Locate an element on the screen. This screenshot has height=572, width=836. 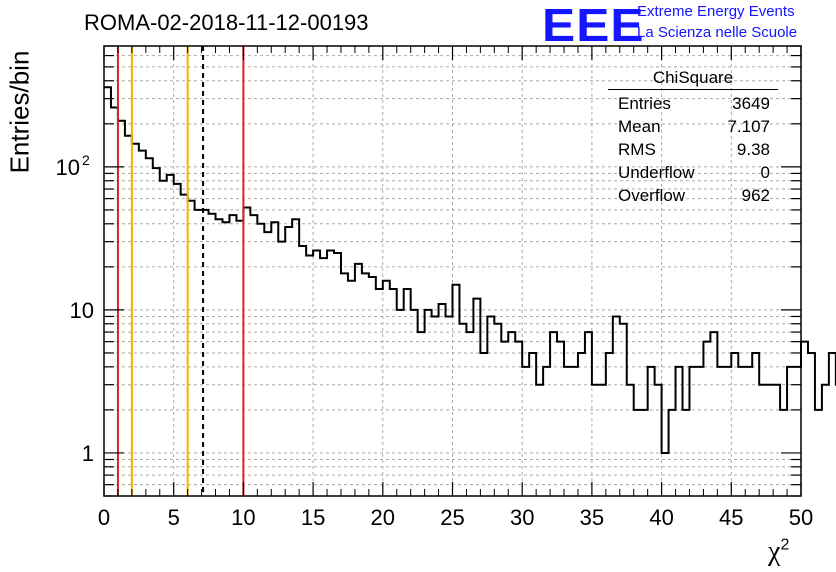
chart-title: ROMA-02-2018-11-12-00193 is located at coordinates (226, 22).